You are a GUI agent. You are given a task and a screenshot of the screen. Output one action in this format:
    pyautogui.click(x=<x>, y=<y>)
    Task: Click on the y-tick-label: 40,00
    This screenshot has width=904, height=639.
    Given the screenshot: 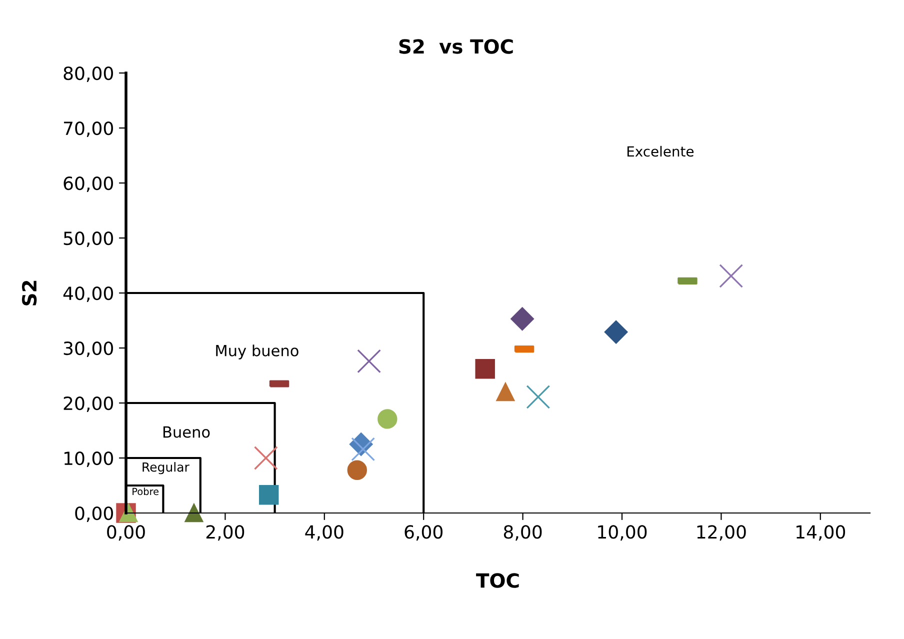 What is the action you would take?
    pyautogui.click(x=88, y=294)
    